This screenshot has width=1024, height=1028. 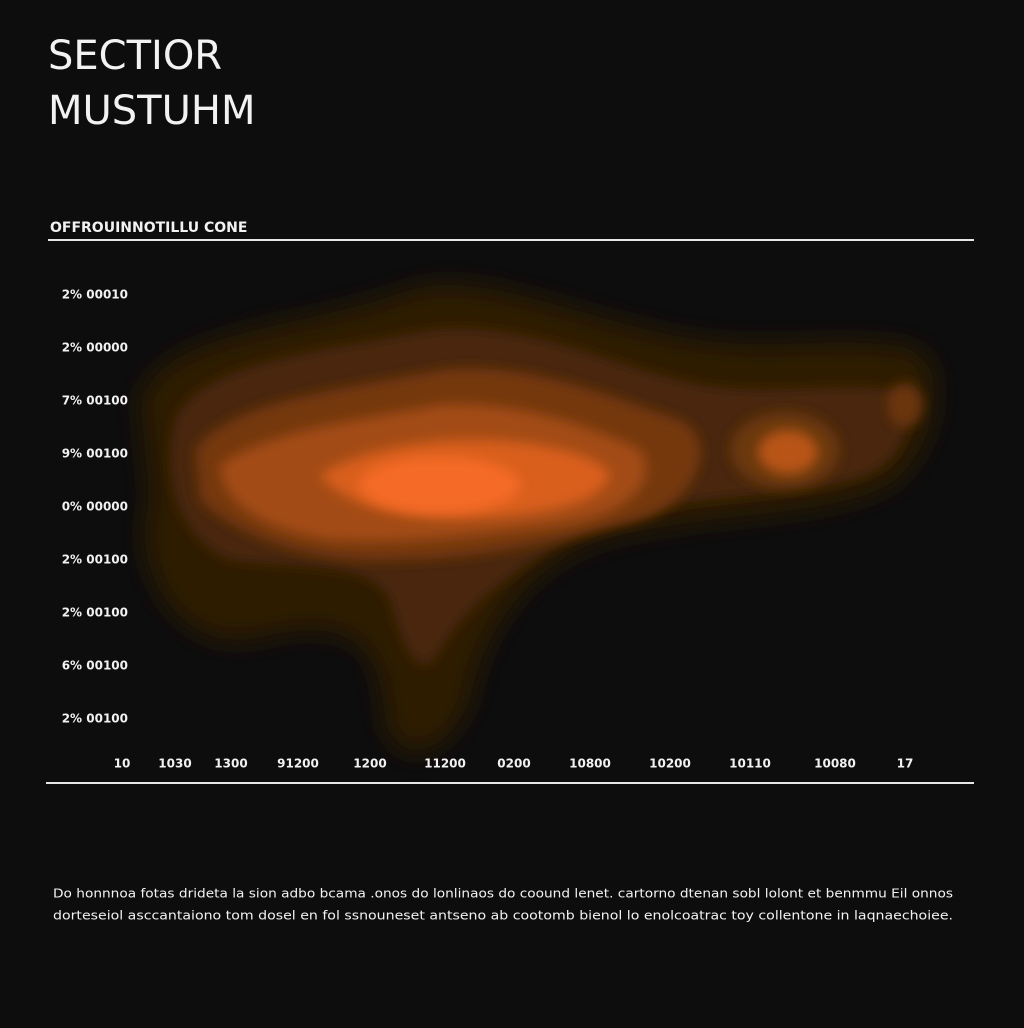 I want to click on x-tick-label: 10110, so click(x=750, y=764).